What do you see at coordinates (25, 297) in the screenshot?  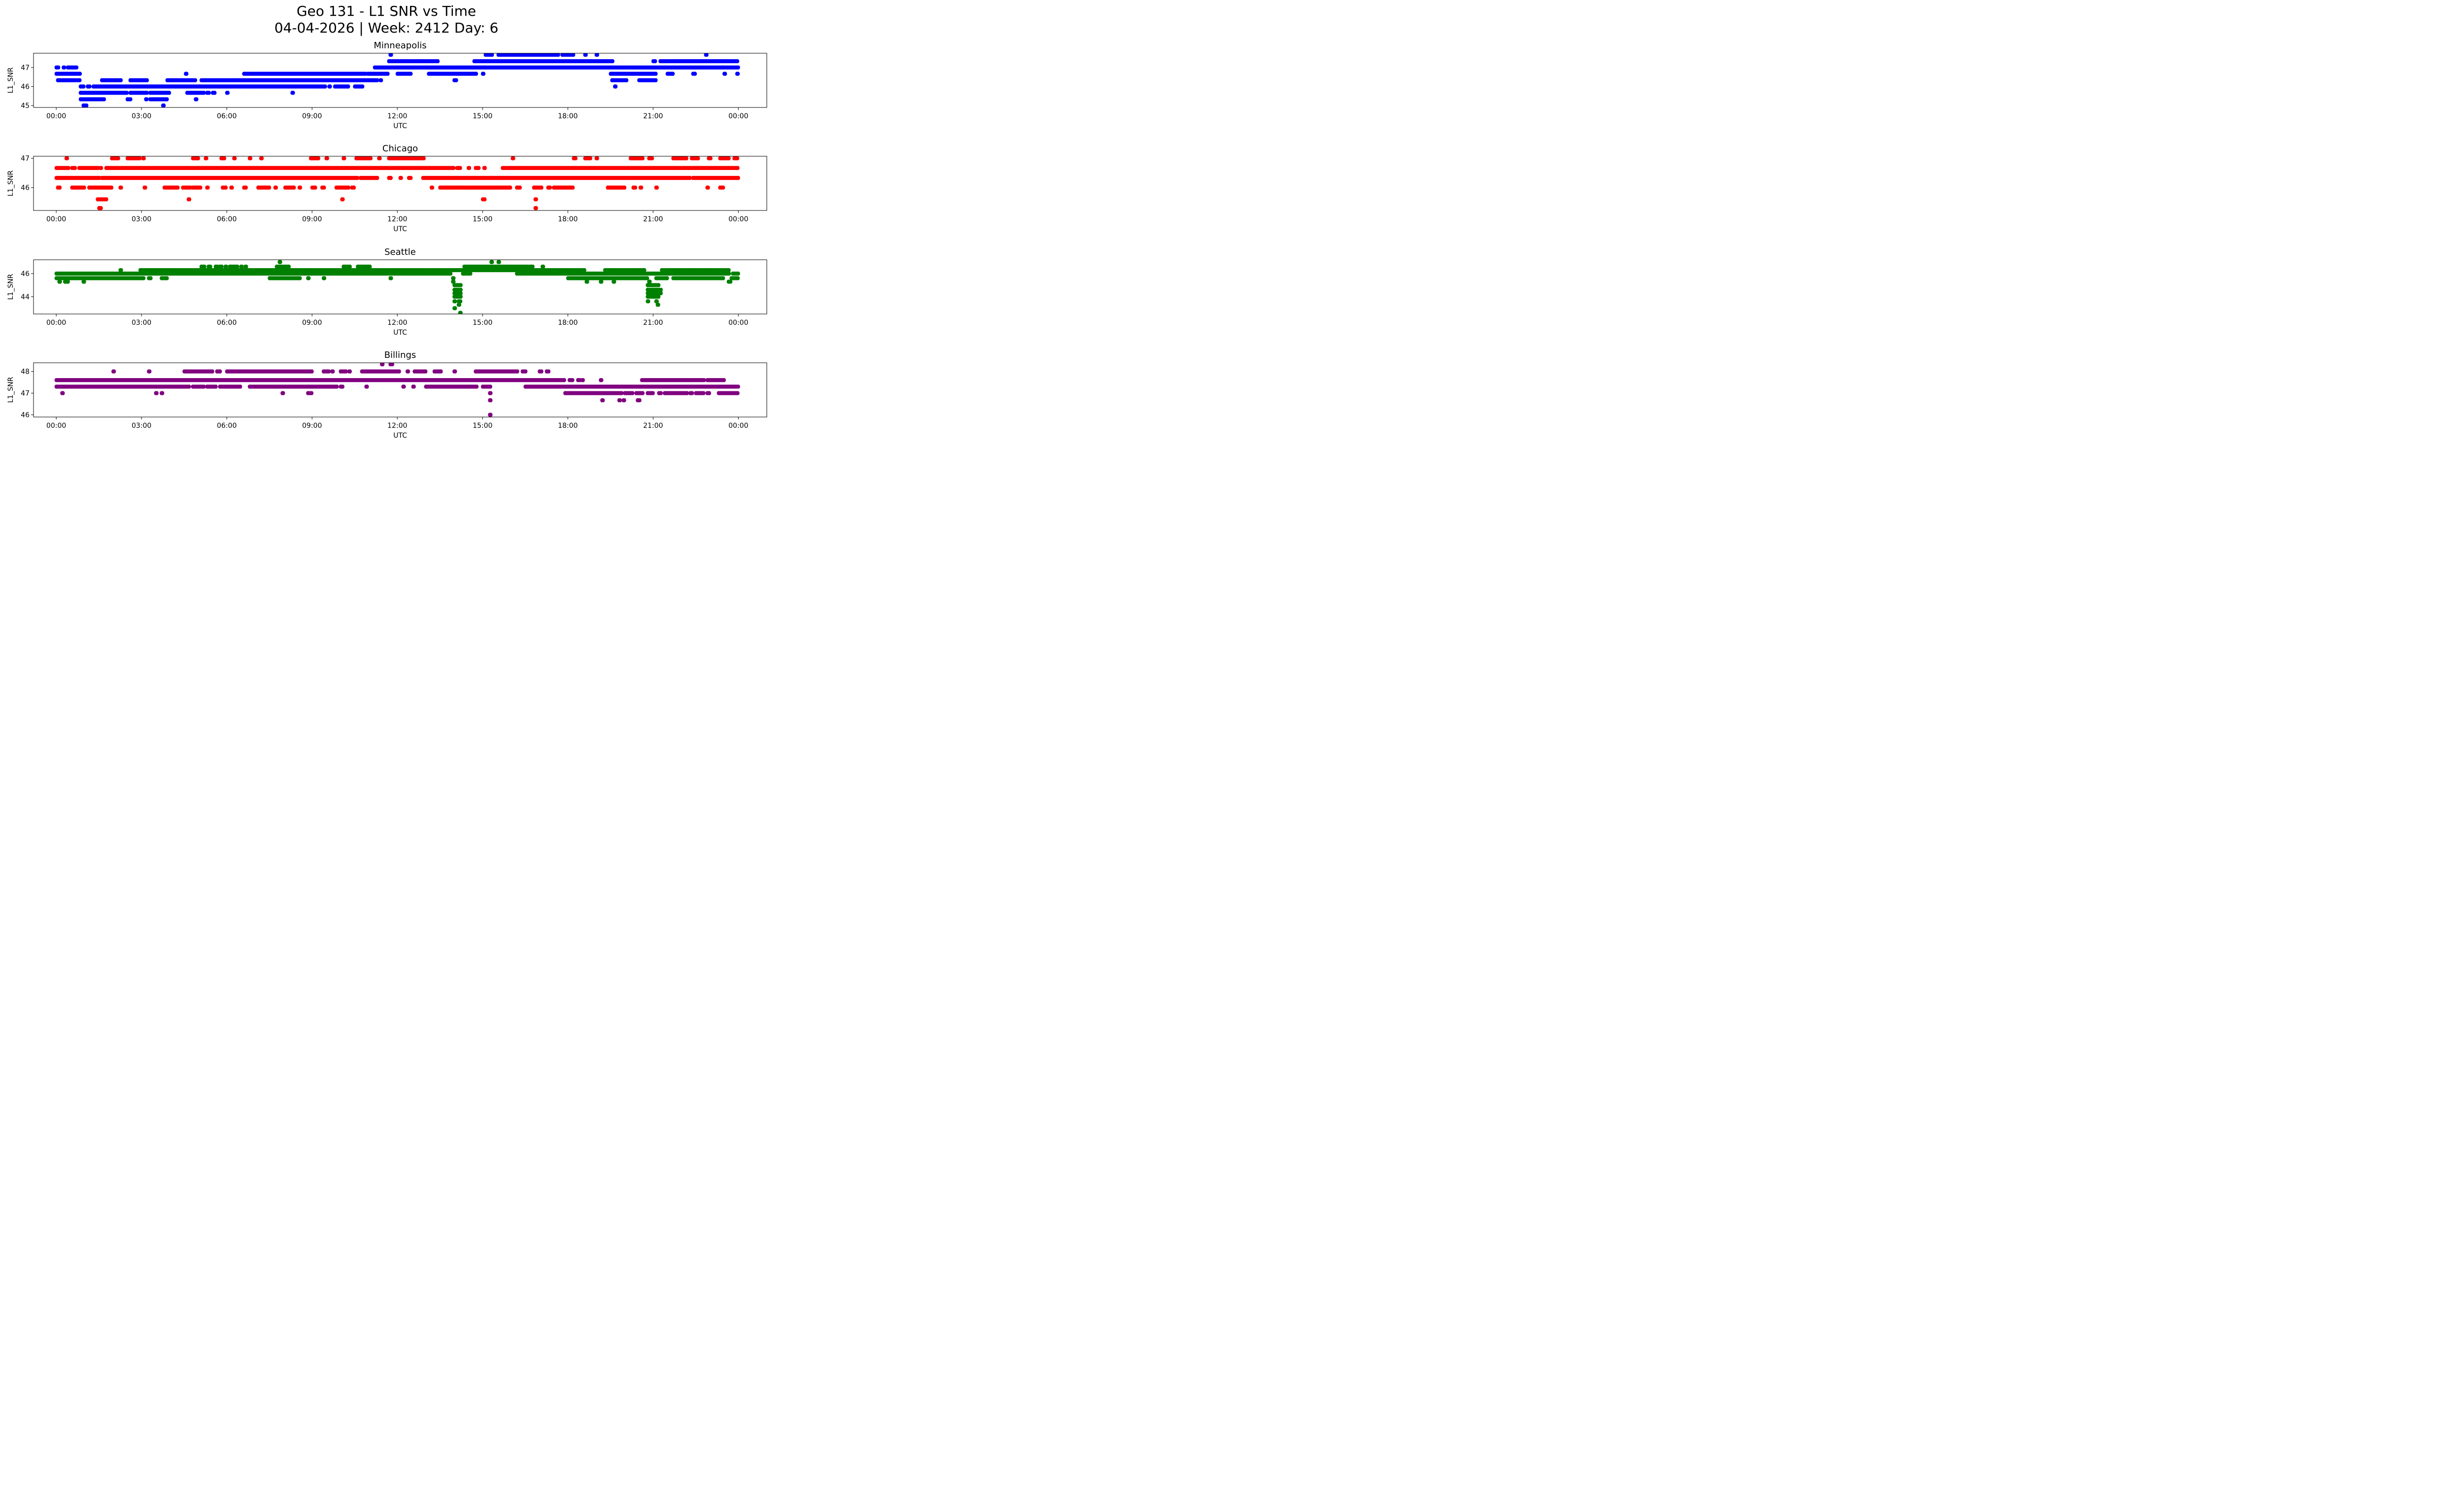 I see `y-tick-label: 44` at bounding box center [25, 297].